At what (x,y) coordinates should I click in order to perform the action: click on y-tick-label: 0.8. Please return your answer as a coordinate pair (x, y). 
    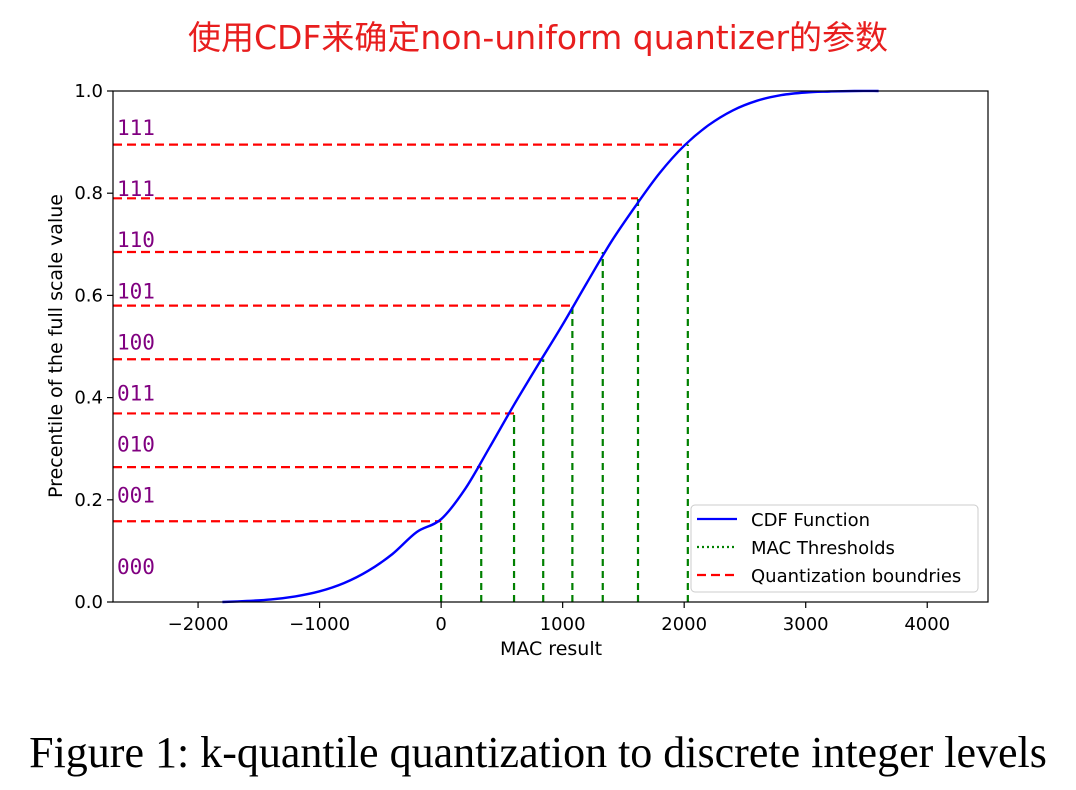
    Looking at the image, I should click on (88, 193).